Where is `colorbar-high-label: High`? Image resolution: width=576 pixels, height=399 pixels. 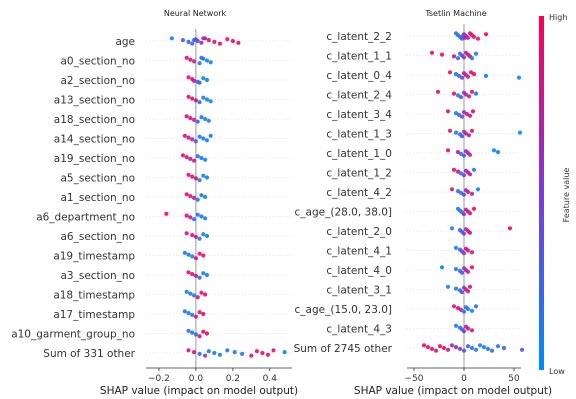 colorbar-high-label: High is located at coordinates (558, 17).